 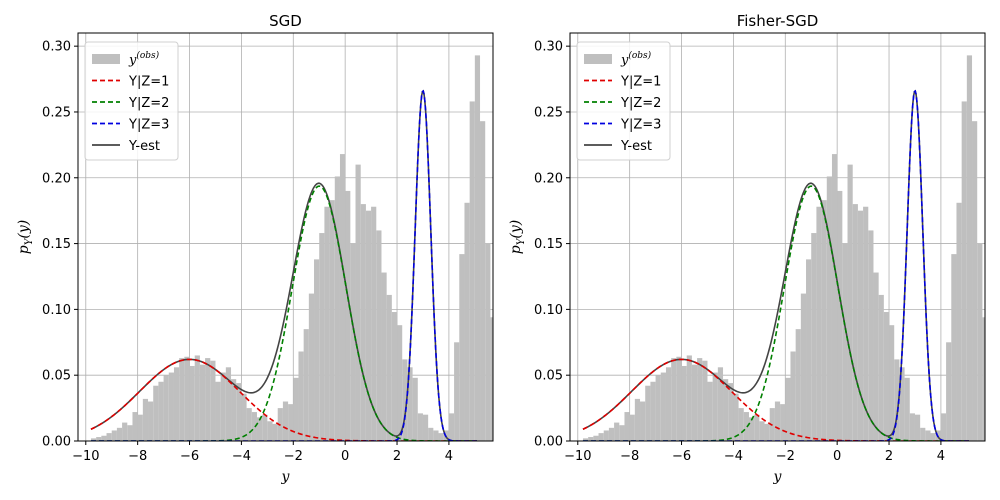 What do you see at coordinates (598, 59) in the screenshot?
I see `legend-swatch-histogram` at bounding box center [598, 59].